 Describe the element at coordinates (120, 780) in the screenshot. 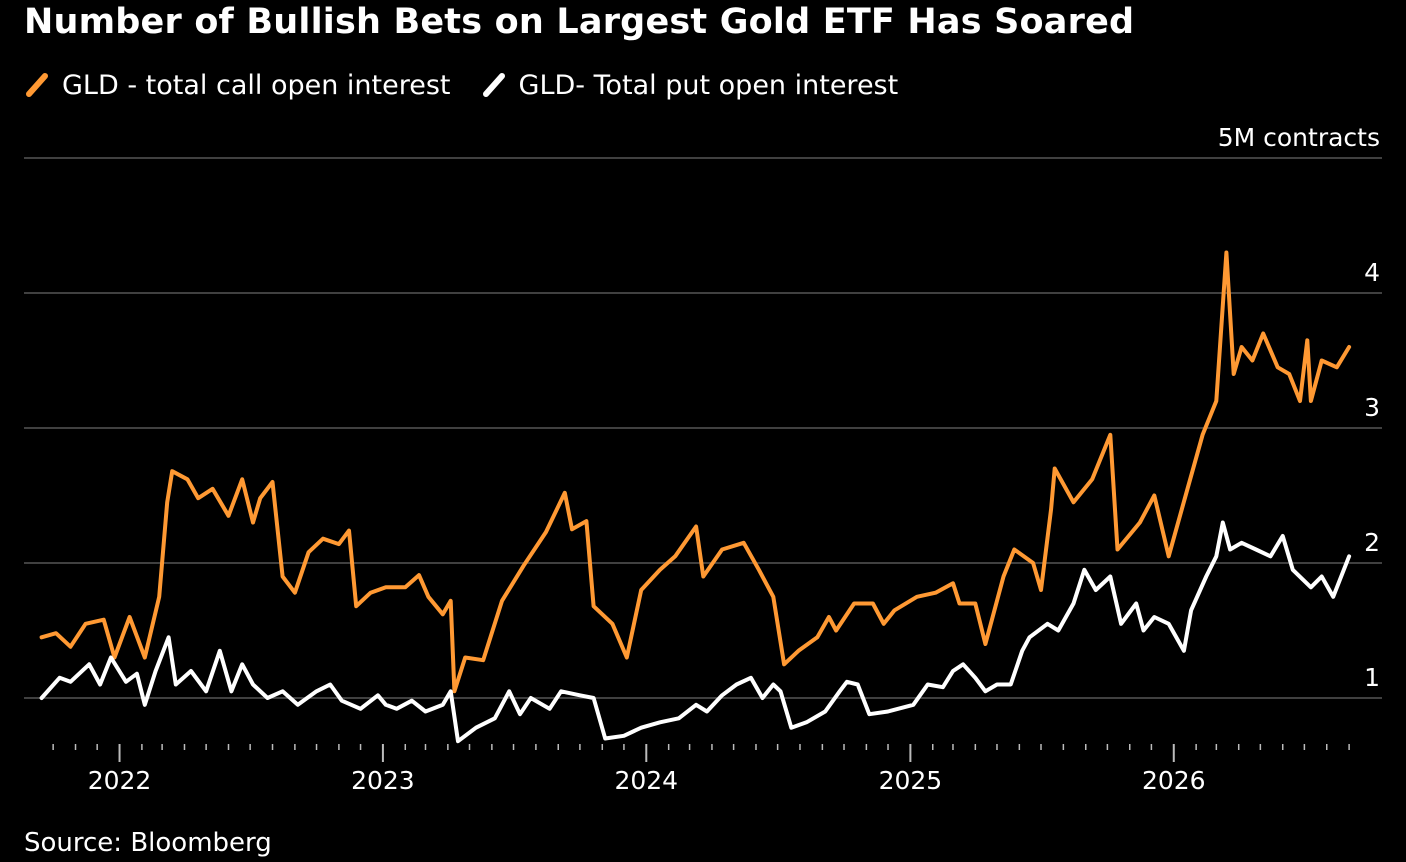

I see `x-tick-label: 2022` at that location.